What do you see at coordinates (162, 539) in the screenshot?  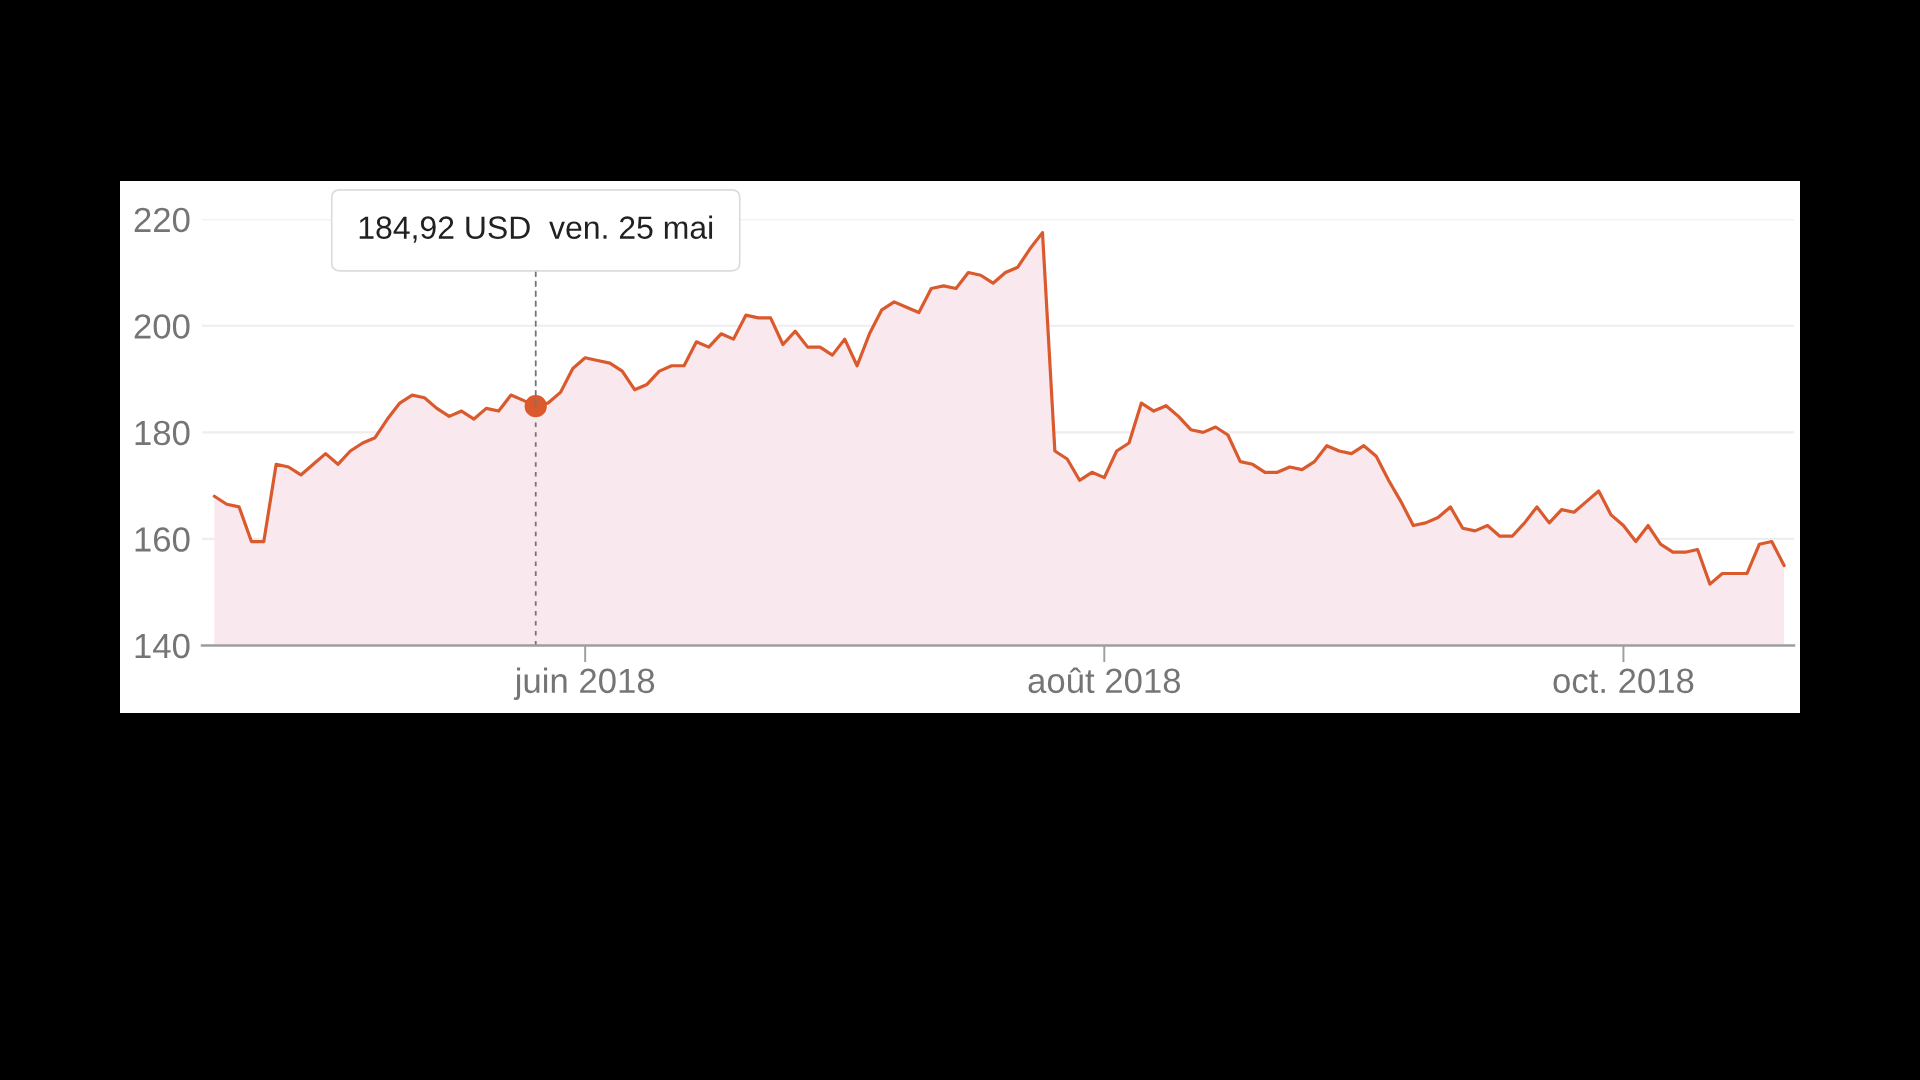 I see `y-tick-label: 160` at bounding box center [162, 539].